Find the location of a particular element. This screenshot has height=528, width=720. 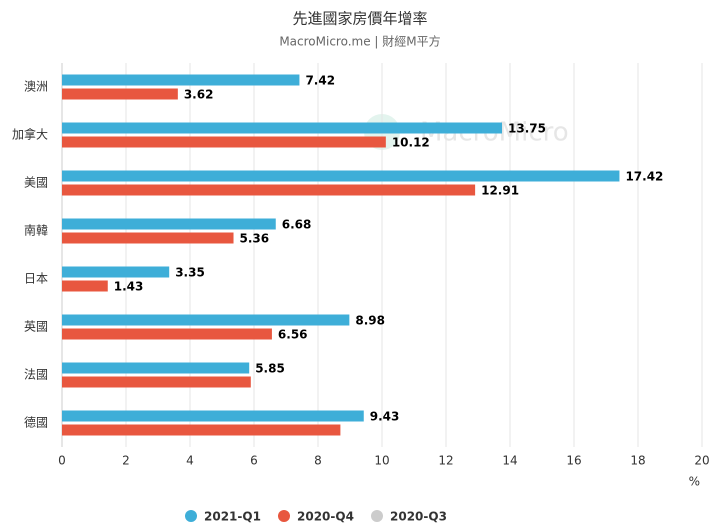

value-label: 3.62 is located at coordinates (199, 95).